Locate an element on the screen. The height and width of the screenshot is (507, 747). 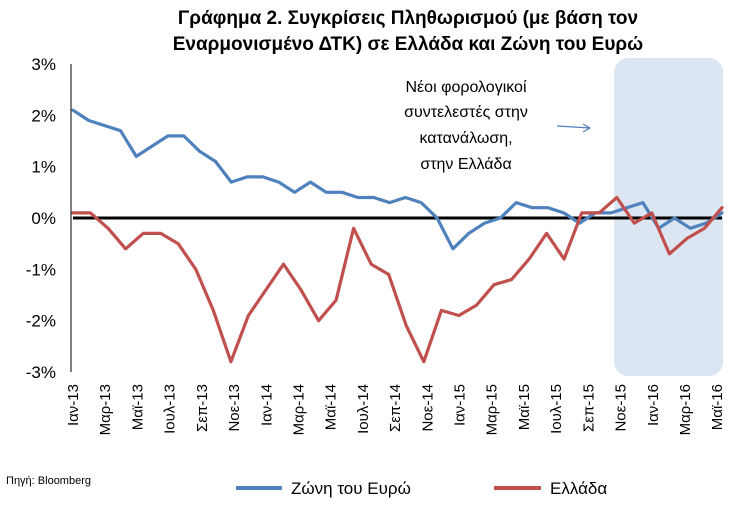
annotation-arrow is located at coordinates (573, 127).